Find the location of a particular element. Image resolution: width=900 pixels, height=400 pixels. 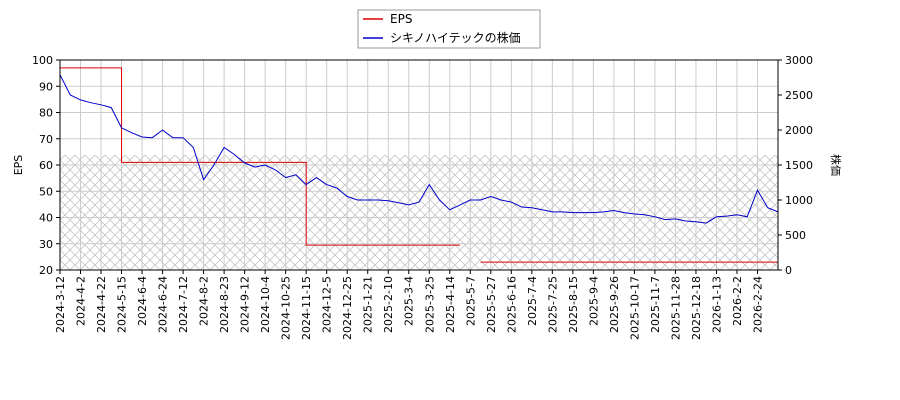

x-tick-label: 2024-6-4 is located at coordinates (142, 301).